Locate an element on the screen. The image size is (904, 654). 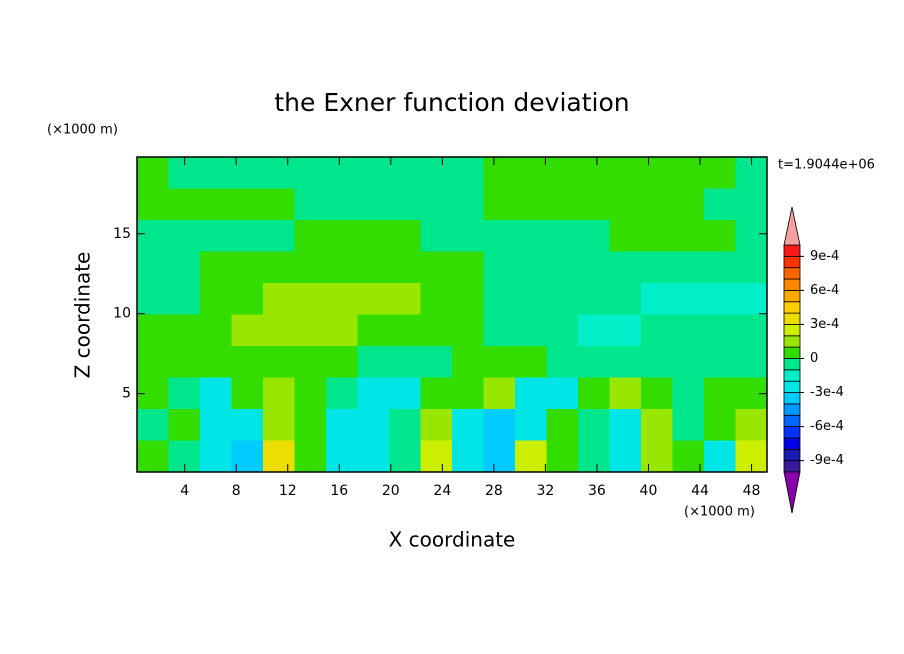
y-unit: (×1000 m) is located at coordinates (82, 130).